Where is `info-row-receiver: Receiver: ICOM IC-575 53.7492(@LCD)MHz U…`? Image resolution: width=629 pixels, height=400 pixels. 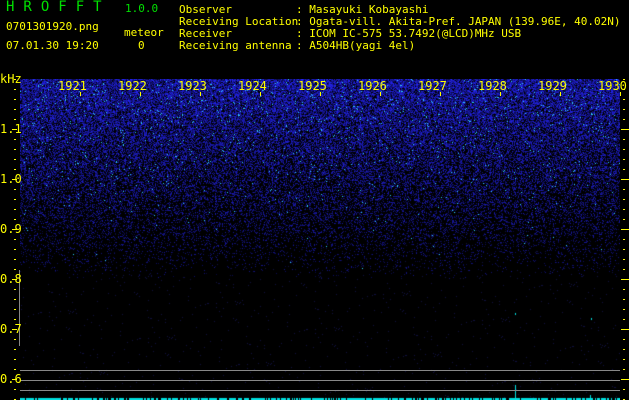 info-row-receiver: Receiver: ICOM IC-575 53.7492(@LCD)MHz U… is located at coordinates (400, 34).